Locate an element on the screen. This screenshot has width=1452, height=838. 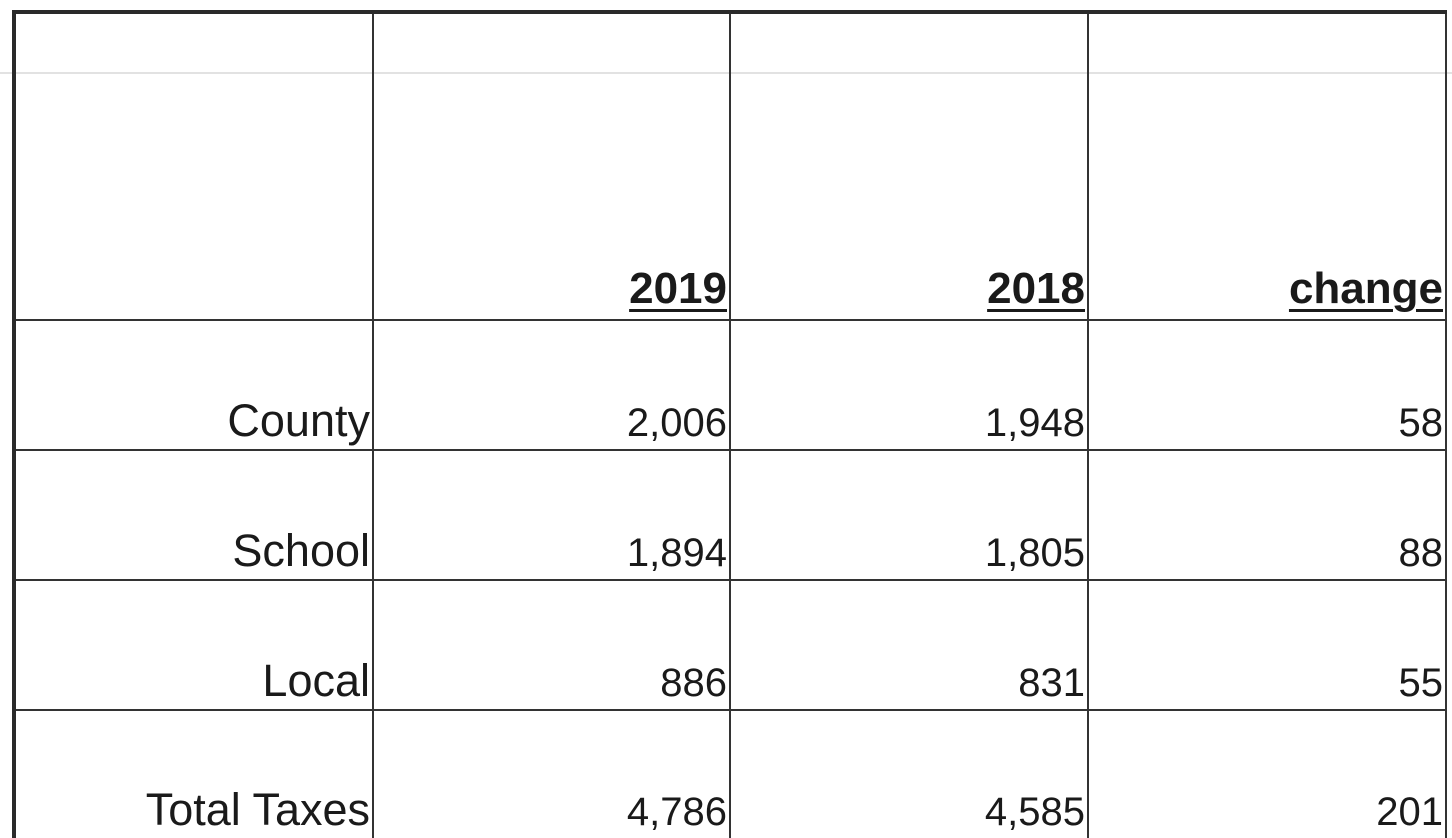
value-cell: 4,585 is located at coordinates (909, 773).